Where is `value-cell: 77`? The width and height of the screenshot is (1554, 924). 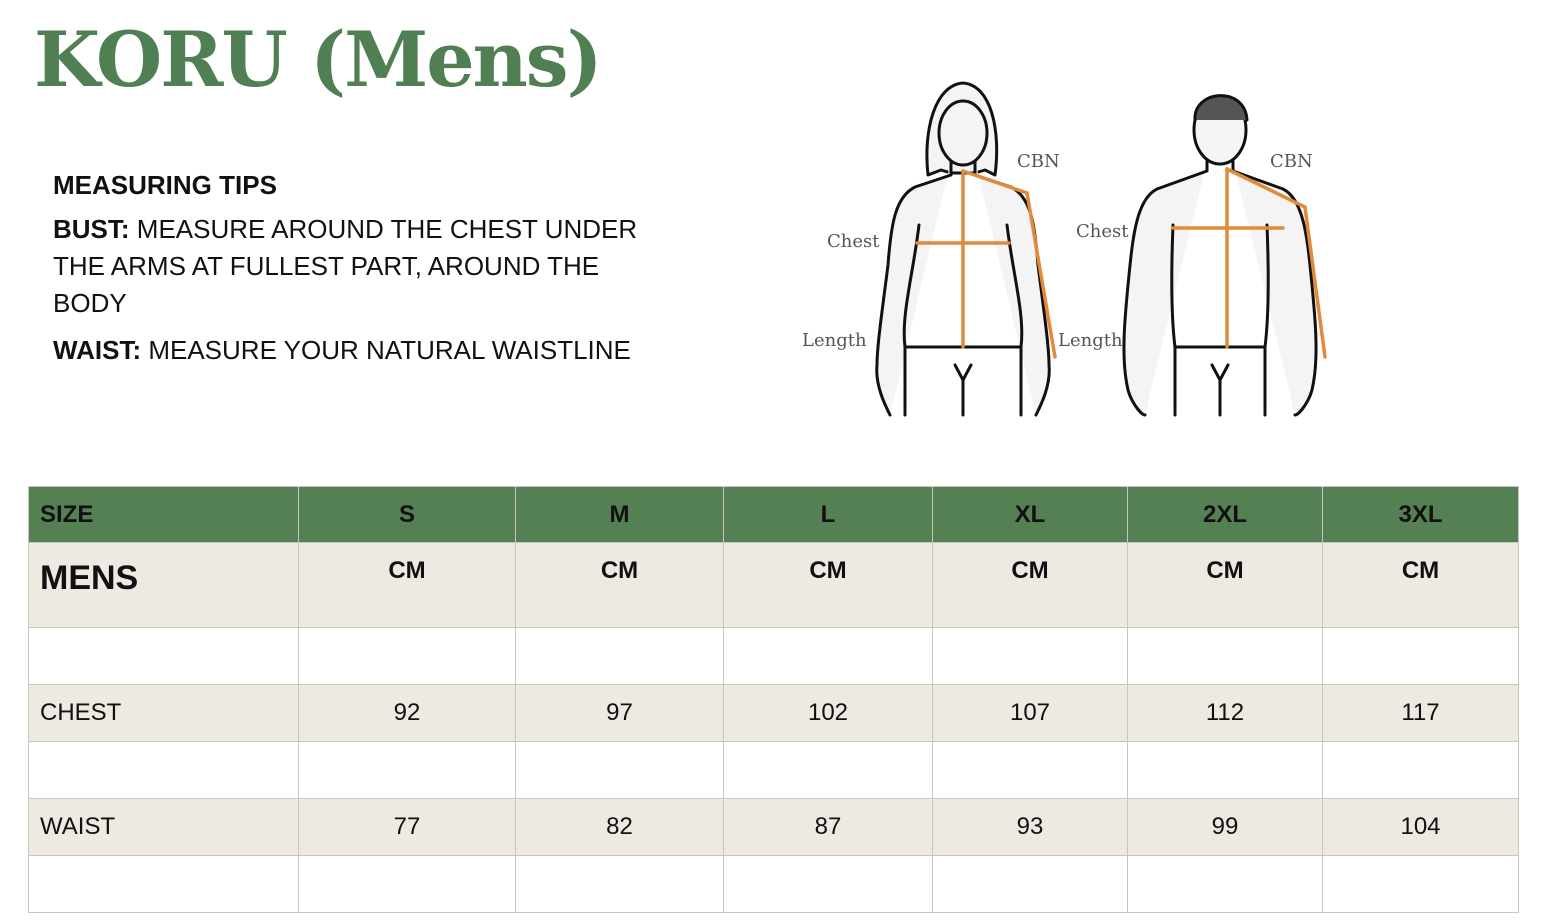
value-cell: 77 is located at coordinates (407, 827).